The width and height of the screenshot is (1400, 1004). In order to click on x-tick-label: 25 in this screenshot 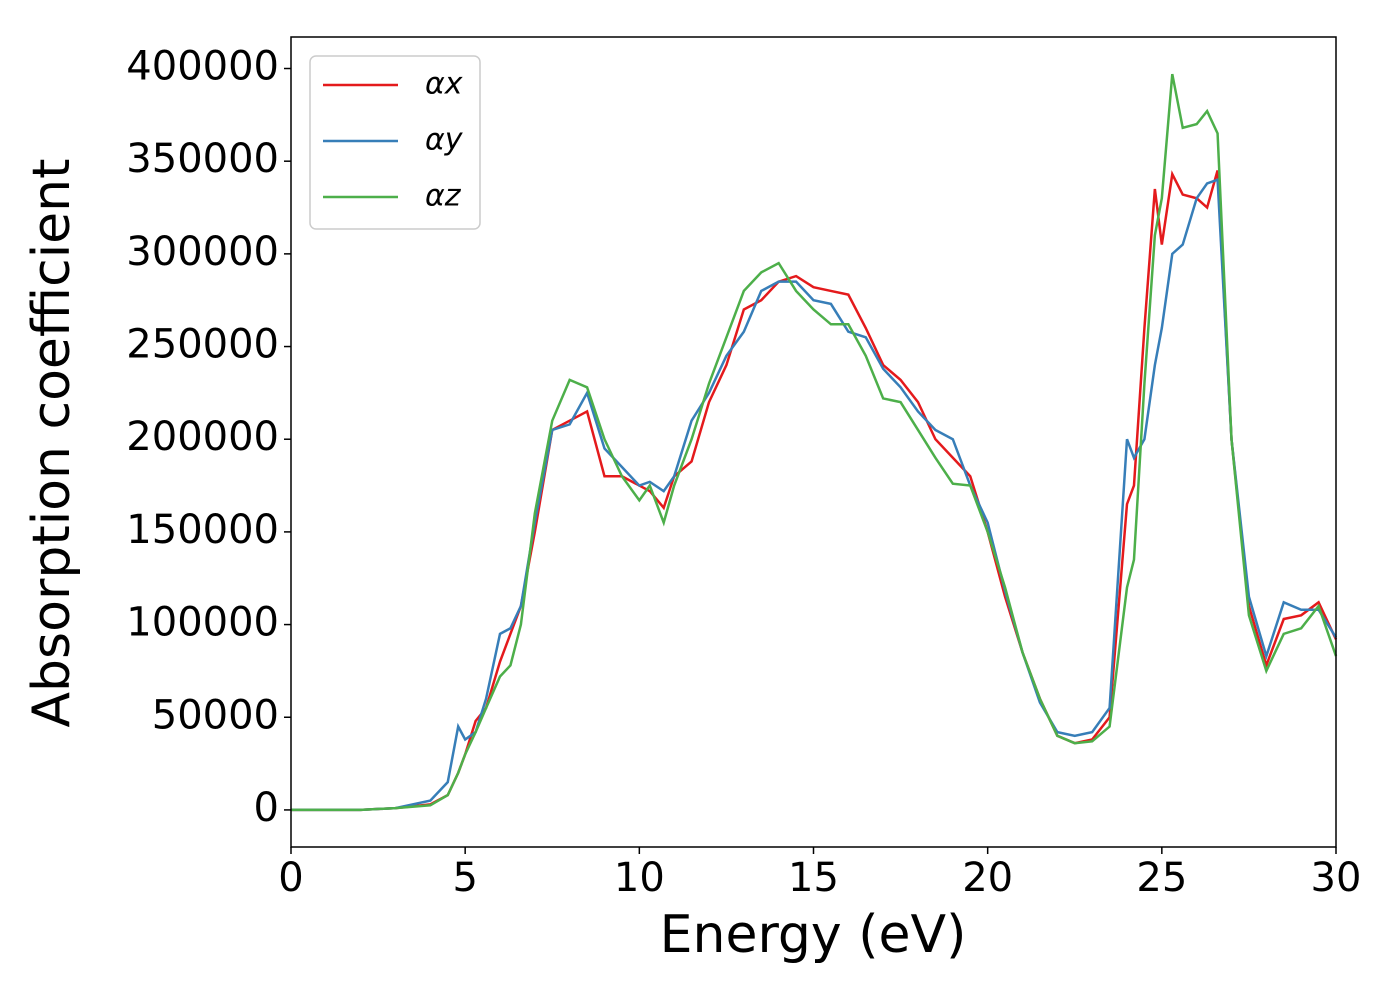, I will do `click(1161, 878)`.